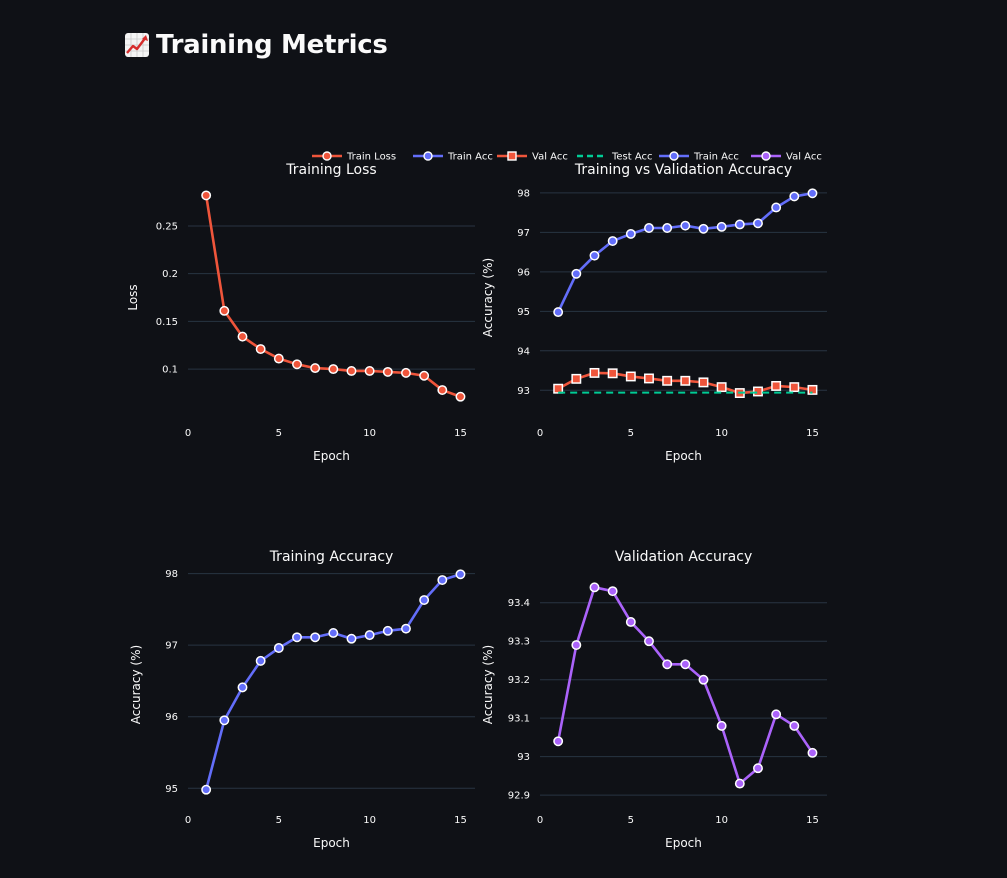 Image resolution: width=1007 pixels, height=878 pixels. What do you see at coordinates (519, 680) in the screenshot?
I see `y-tick-label: 93.2` at bounding box center [519, 680].